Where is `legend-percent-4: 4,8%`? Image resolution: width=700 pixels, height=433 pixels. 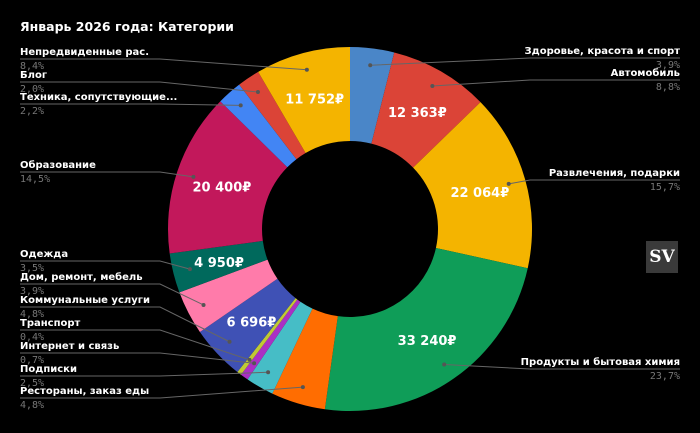 legend-percent-4: 4,8% is located at coordinates (32, 405).